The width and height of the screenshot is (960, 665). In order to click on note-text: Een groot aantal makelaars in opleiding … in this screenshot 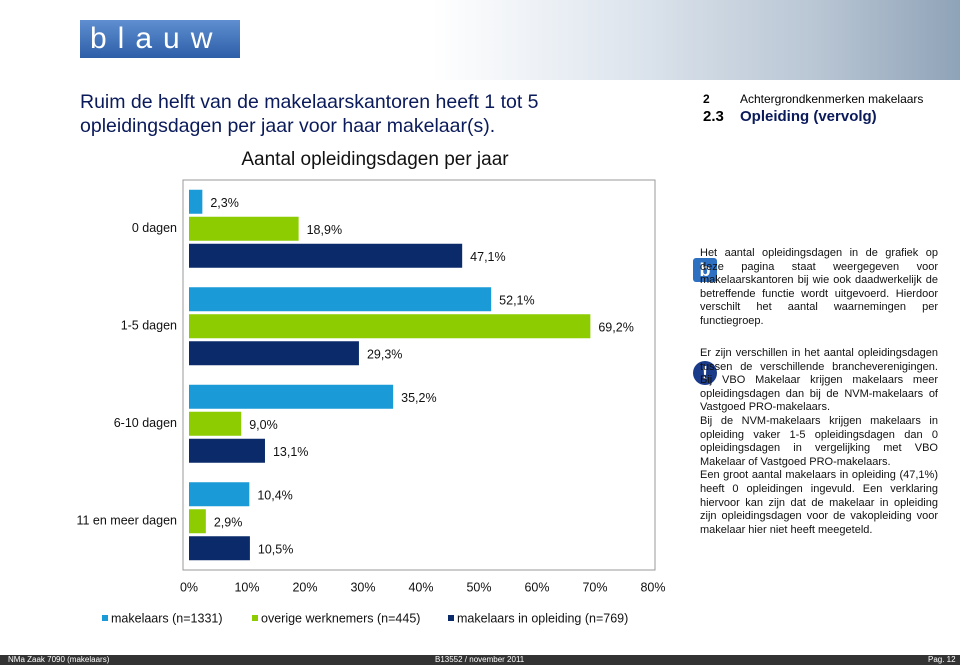, I will do `click(819, 502)`.